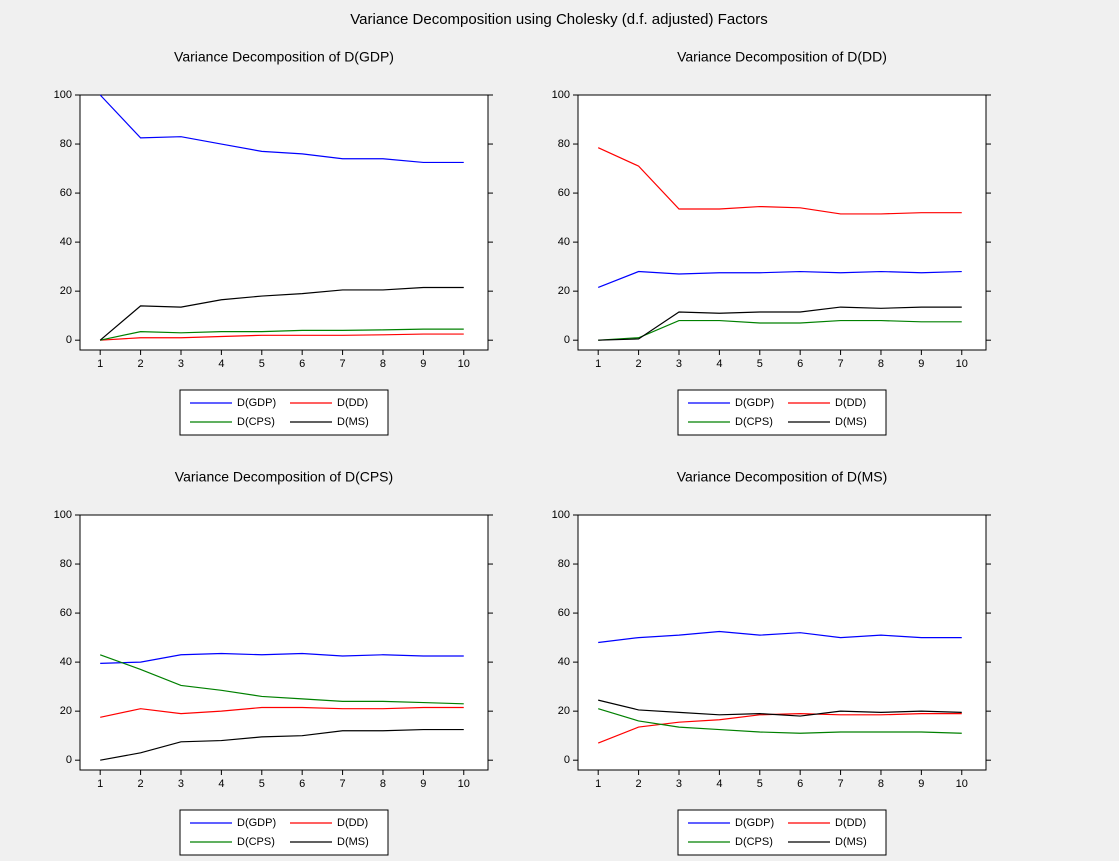 The width and height of the screenshot is (1119, 861). Describe the element at coordinates (782, 57) in the screenshot. I see `chart-title: Variance Decomposition of D(DD)` at that location.